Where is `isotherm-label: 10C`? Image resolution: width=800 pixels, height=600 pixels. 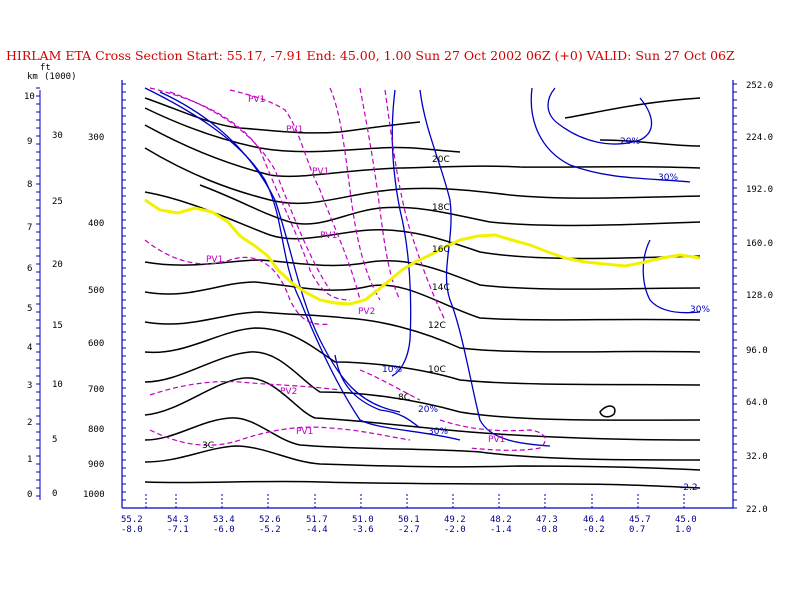
isotherm-label: 10C is located at coordinates (437, 370).